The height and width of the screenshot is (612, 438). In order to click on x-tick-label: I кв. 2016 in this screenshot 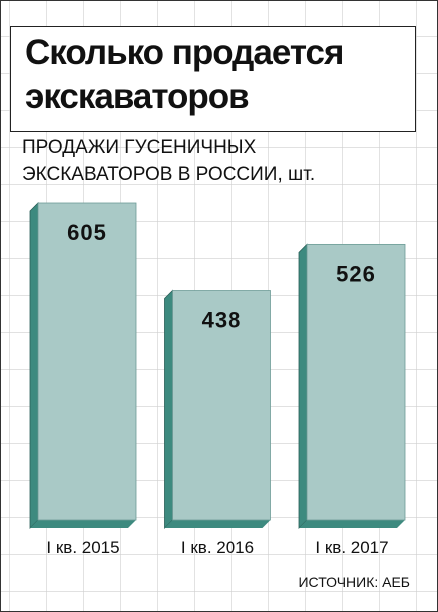, I will do `click(217, 547)`.